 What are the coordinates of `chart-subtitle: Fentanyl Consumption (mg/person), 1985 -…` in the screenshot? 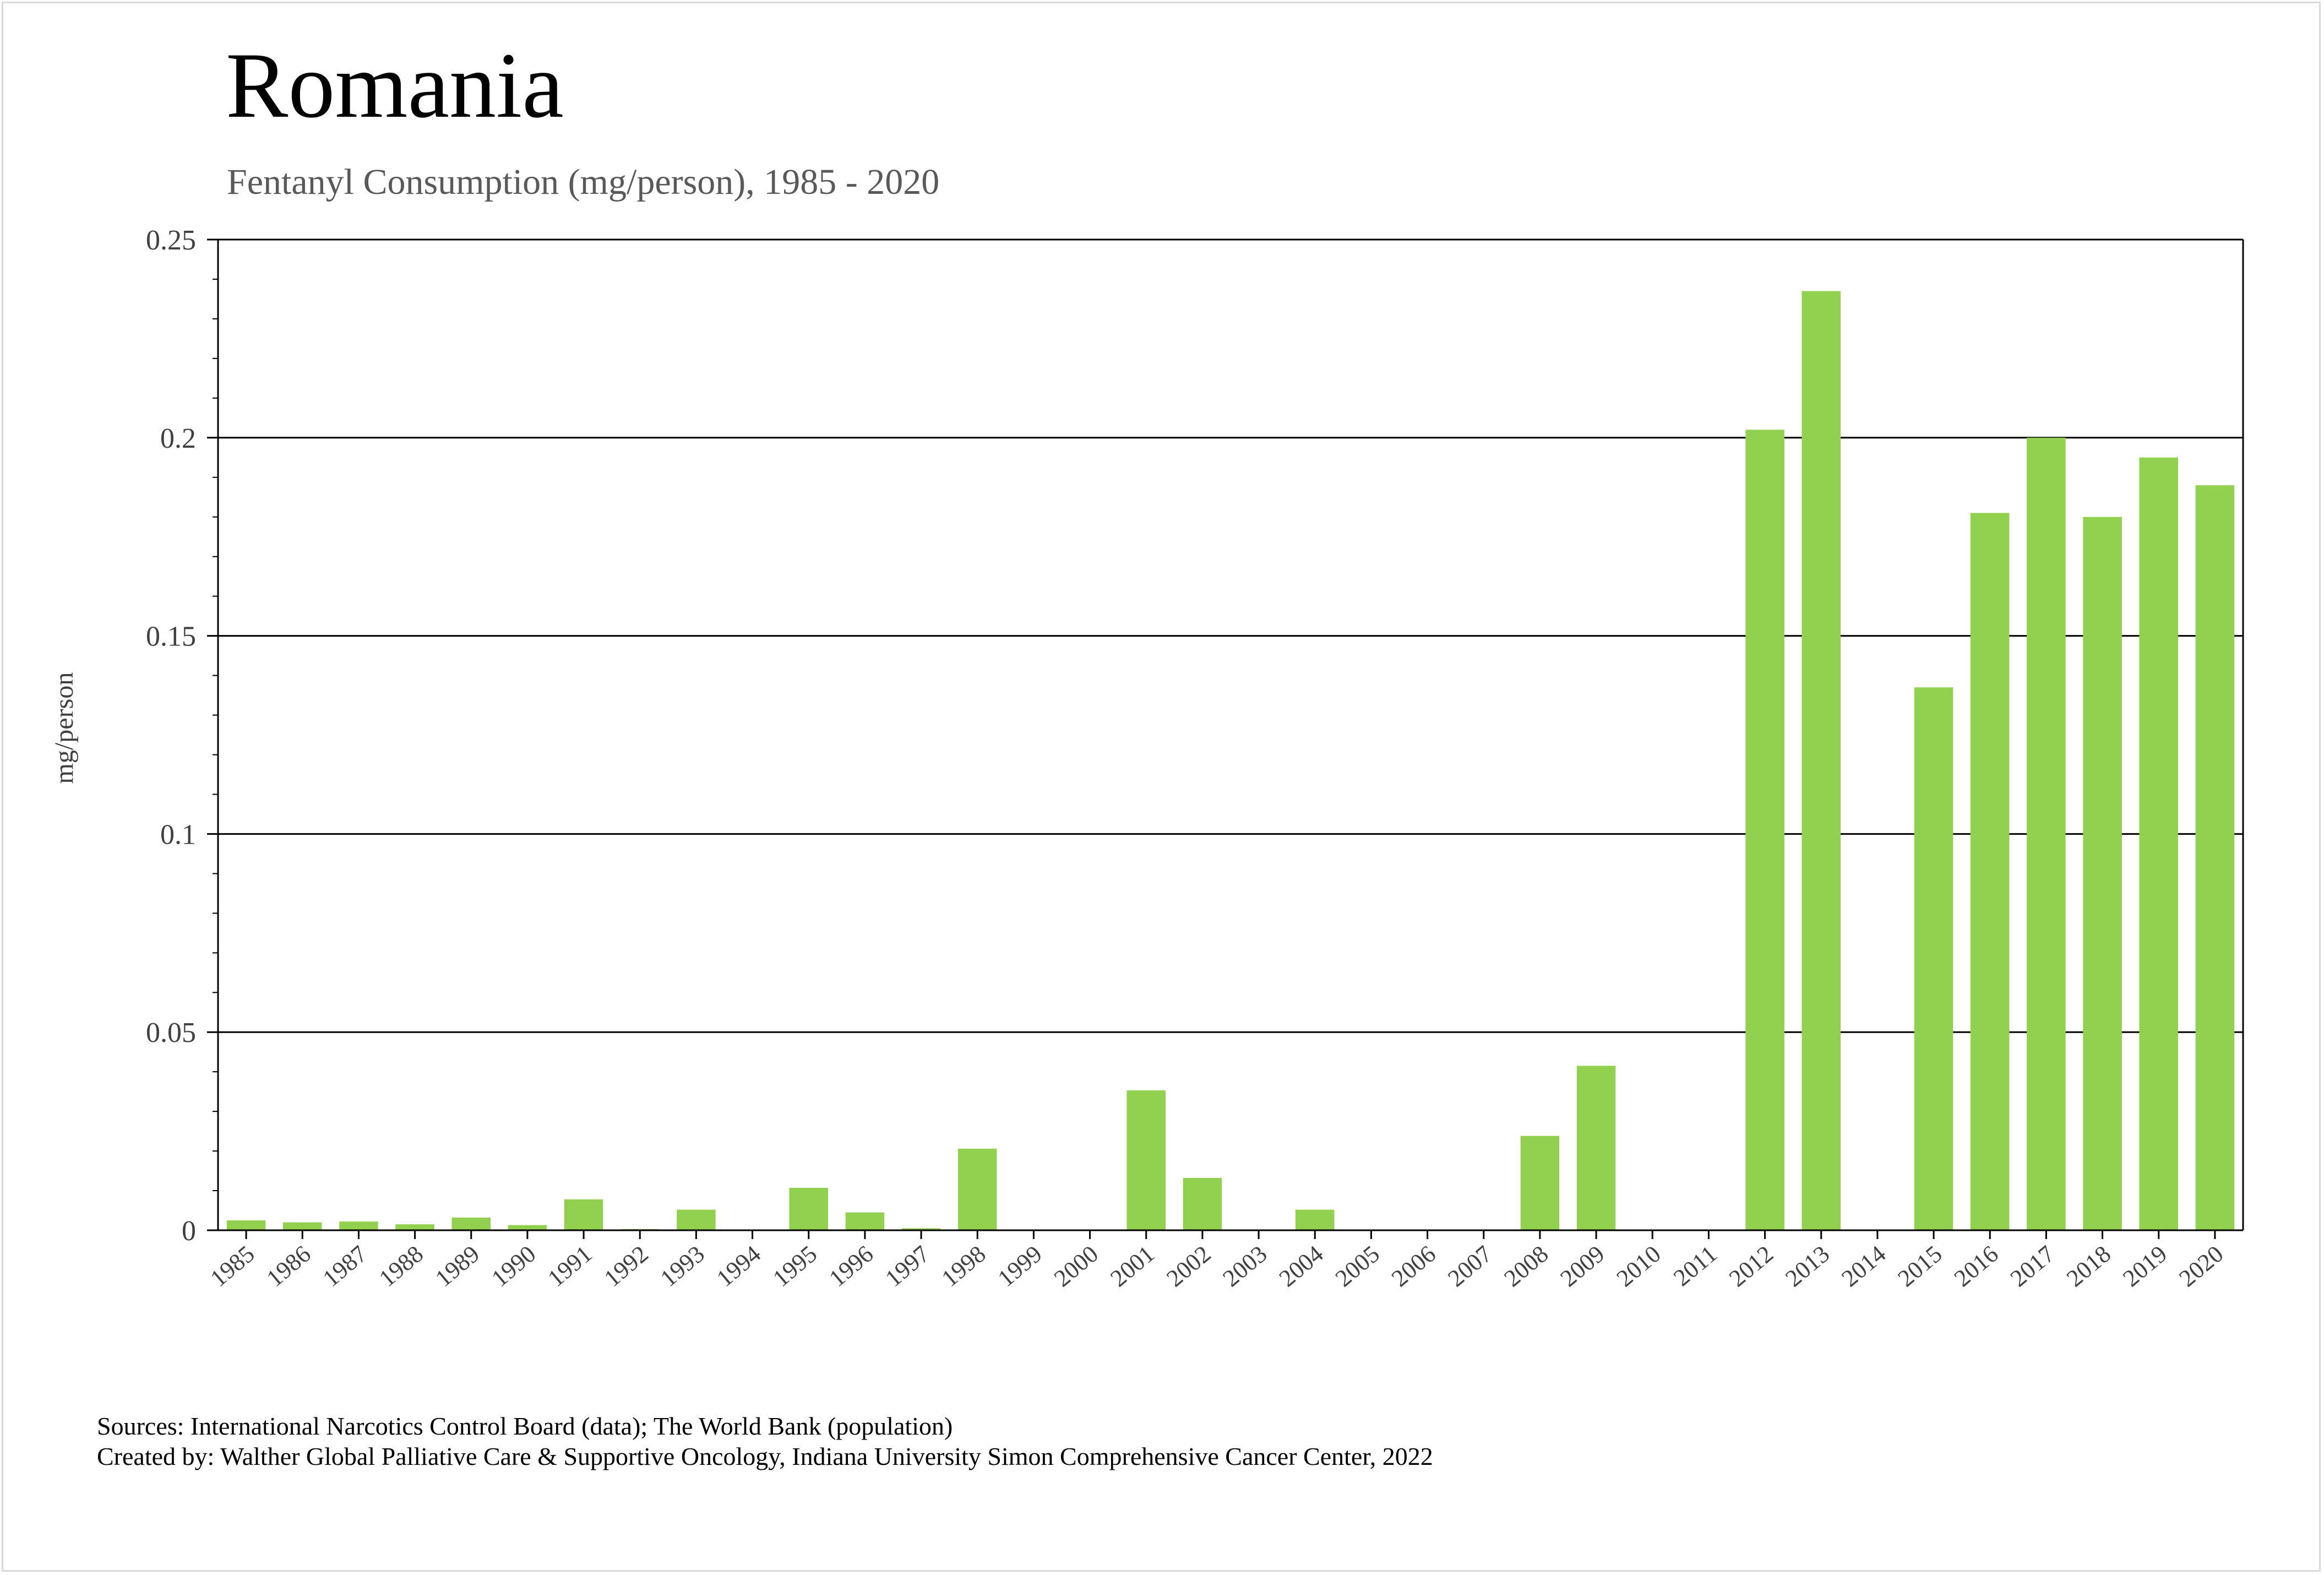 It's located at (583, 182).